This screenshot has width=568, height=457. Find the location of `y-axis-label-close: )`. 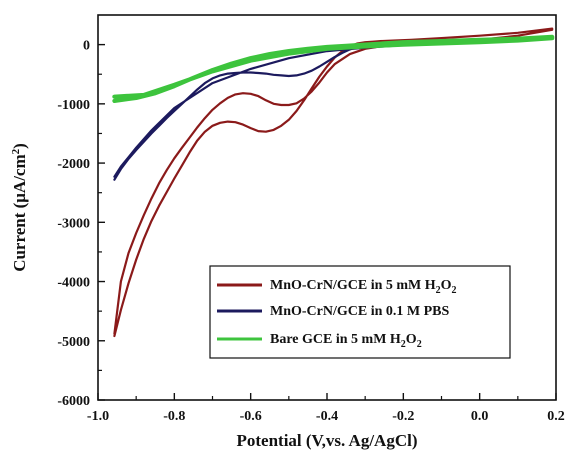

y-axis-label-close: ) is located at coordinates (19, 146).